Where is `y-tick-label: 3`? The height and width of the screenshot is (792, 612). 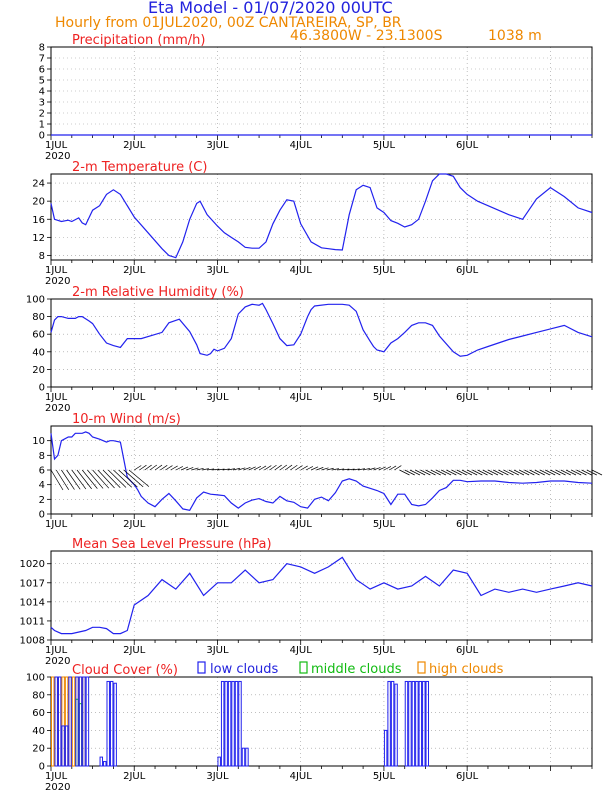
y-tick-label: 3 is located at coordinates (42, 103).